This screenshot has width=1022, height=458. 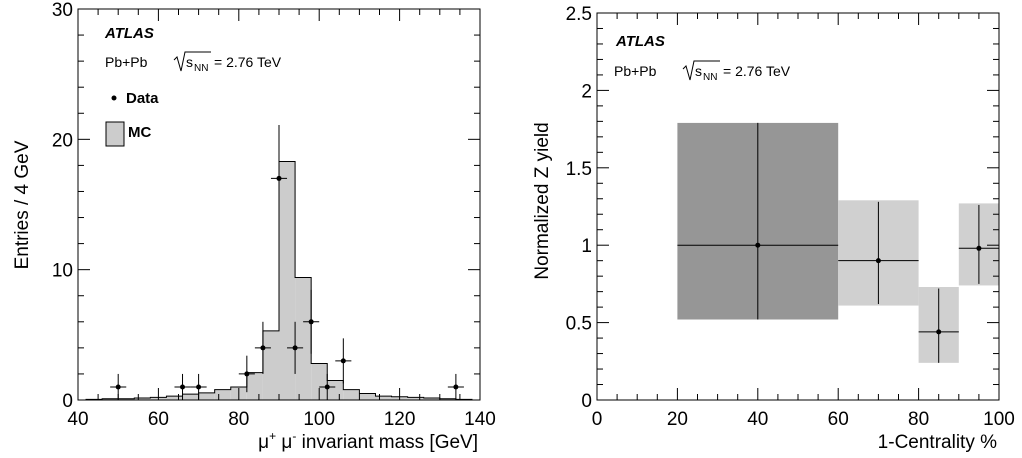 I want to click on right-atlas-label: ATLAS, so click(x=640, y=41).